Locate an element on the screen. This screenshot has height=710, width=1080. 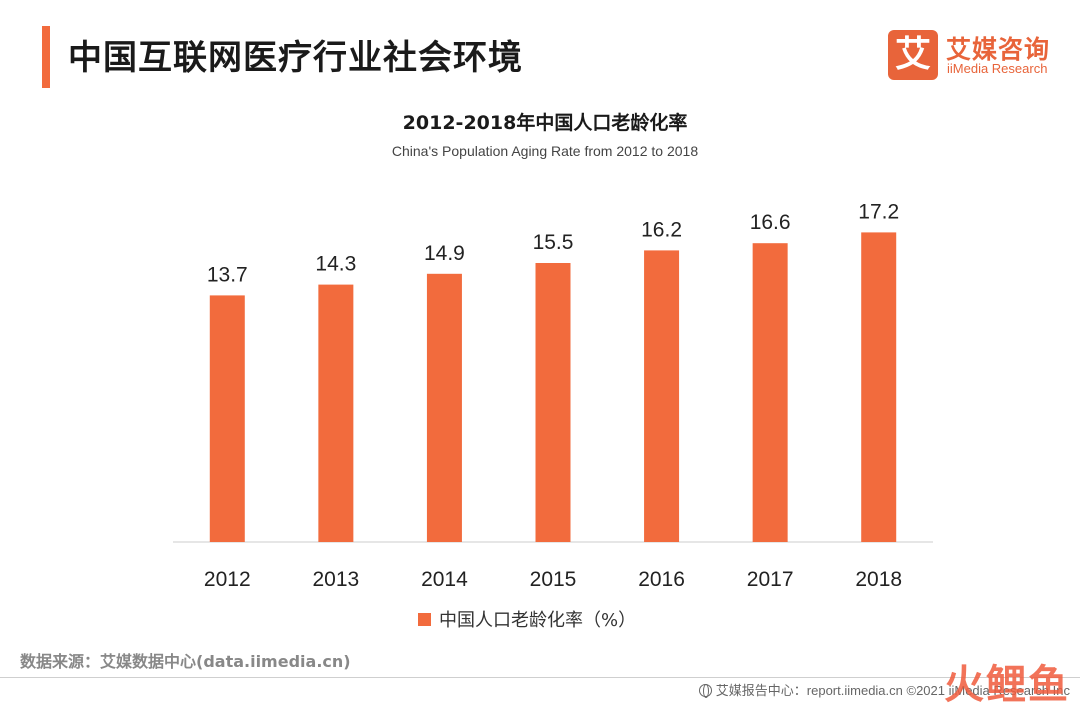
bar-2018 is located at coordinates (879, 387).